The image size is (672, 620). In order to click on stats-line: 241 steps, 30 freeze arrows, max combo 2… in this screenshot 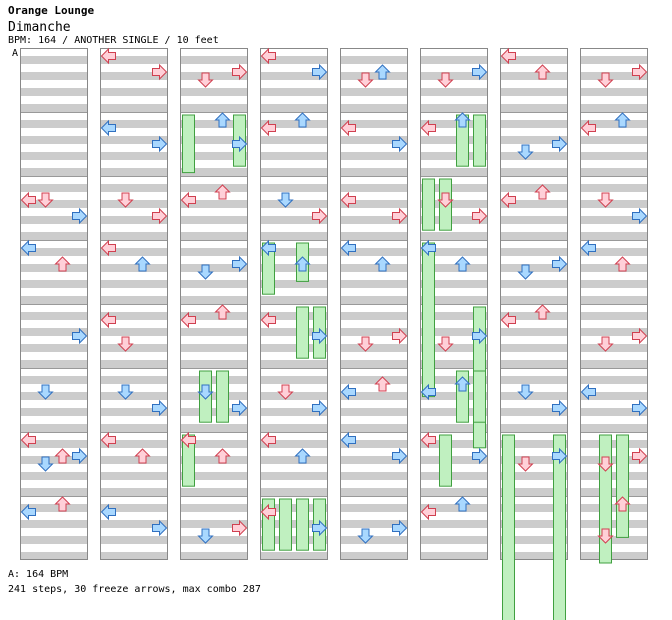, I will do `click(134, 589)`.